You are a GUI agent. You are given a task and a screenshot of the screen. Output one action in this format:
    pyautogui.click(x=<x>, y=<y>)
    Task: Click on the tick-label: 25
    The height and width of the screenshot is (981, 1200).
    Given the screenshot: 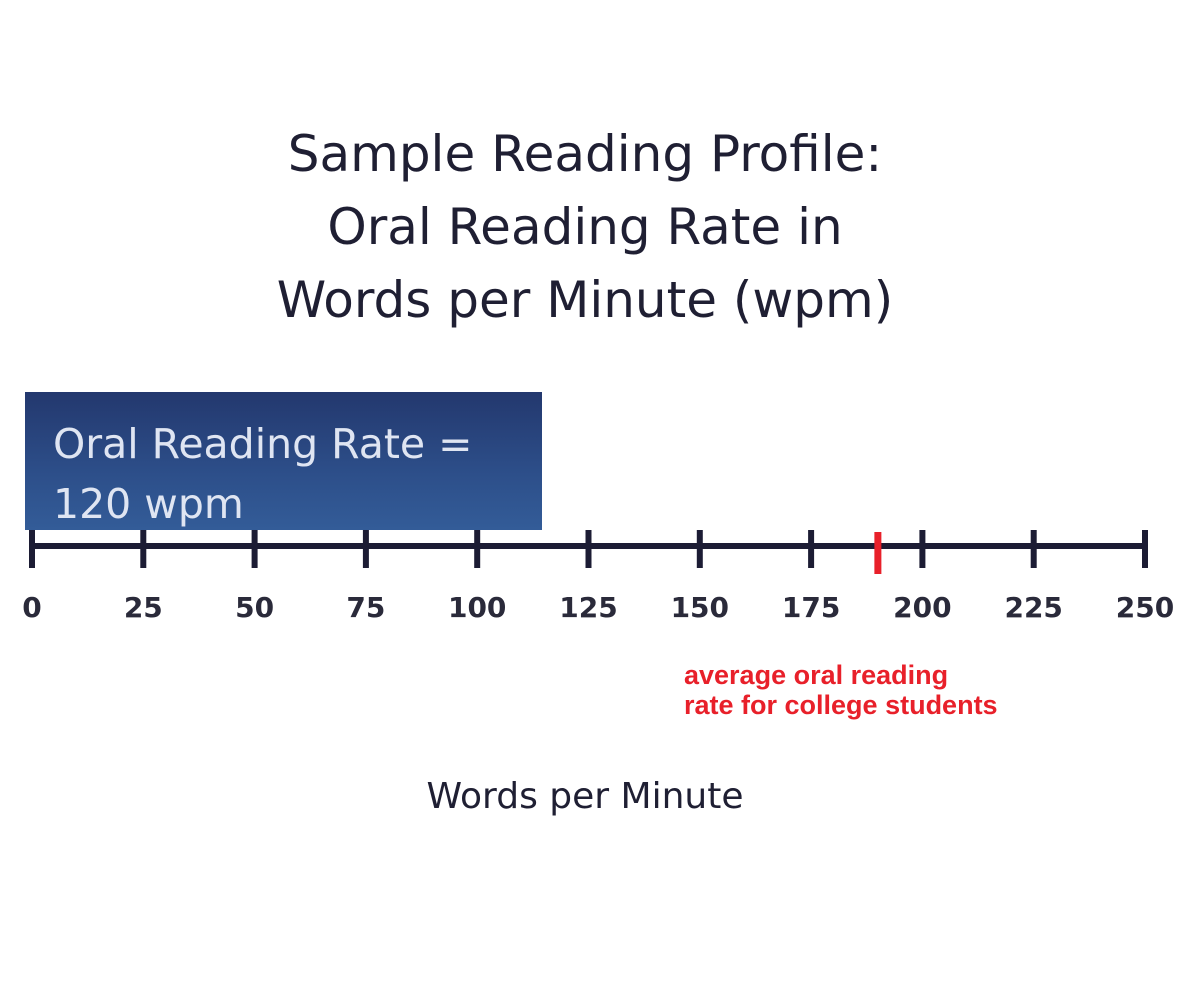 What is the action you would take?
    pyautogui.click(x=143, y=607)
    